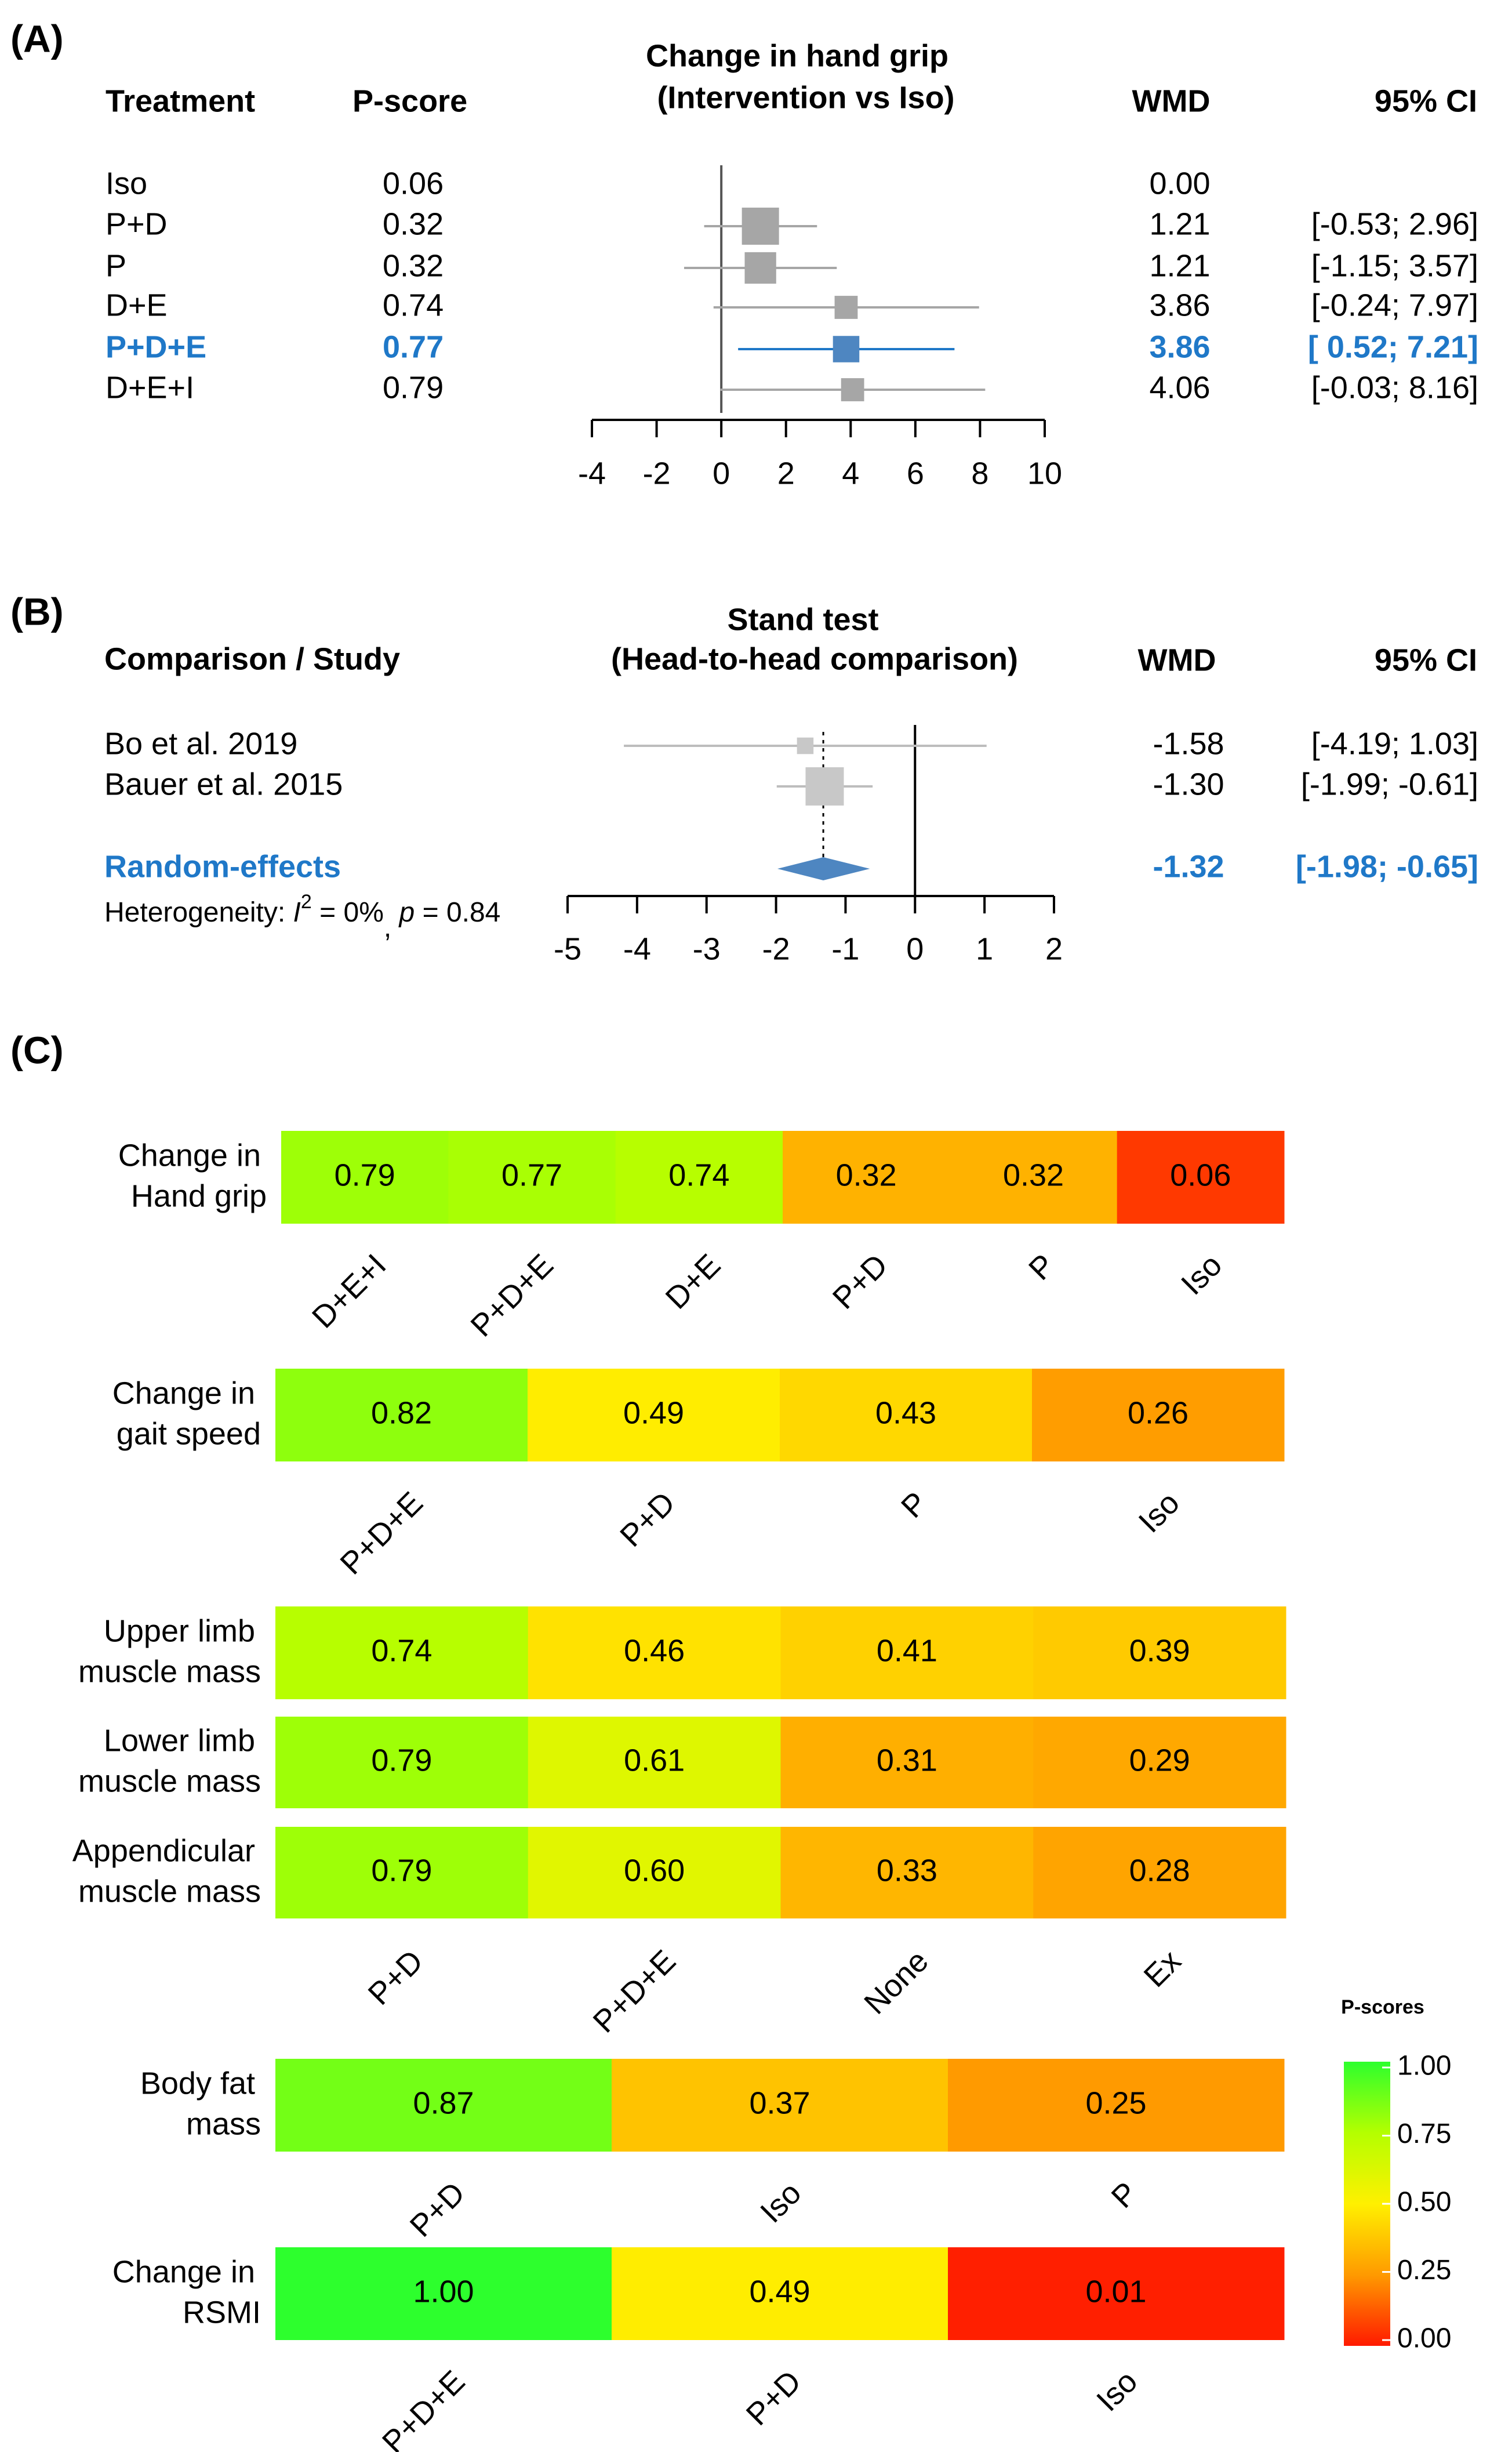  Describe the element at coordinates (1158, 1412) in the screenshot. I see `heatmap-cell-value: 0.26` at that location.